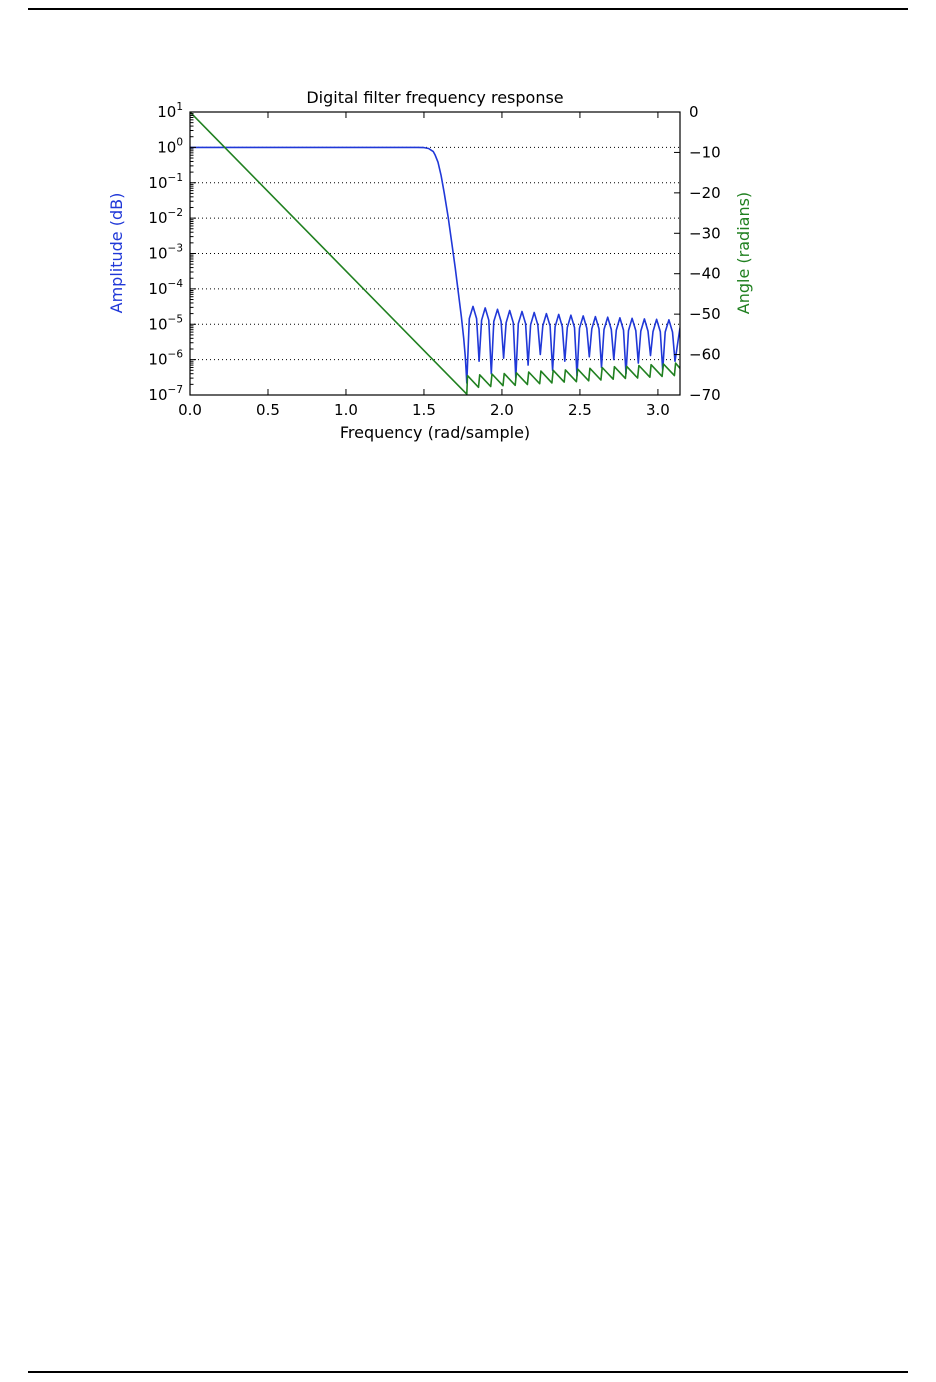 The width and height of the screenshot is (936, 1382). Describe the element at coordinates (424, 410) in the screenshot. I see `x-tick-label: 1.5` at that location.